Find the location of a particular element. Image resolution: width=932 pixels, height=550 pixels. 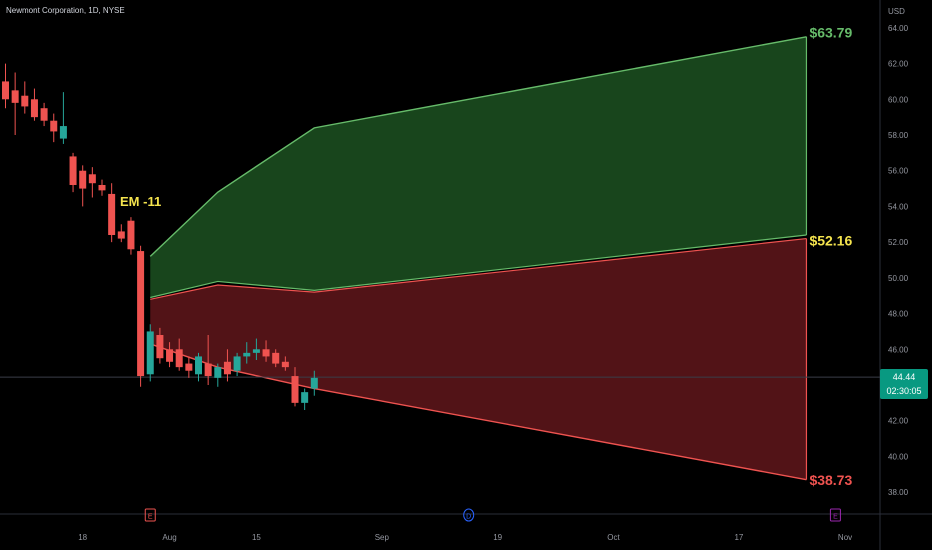

time-tick-label: 17 is located at coordinates (738, 537).